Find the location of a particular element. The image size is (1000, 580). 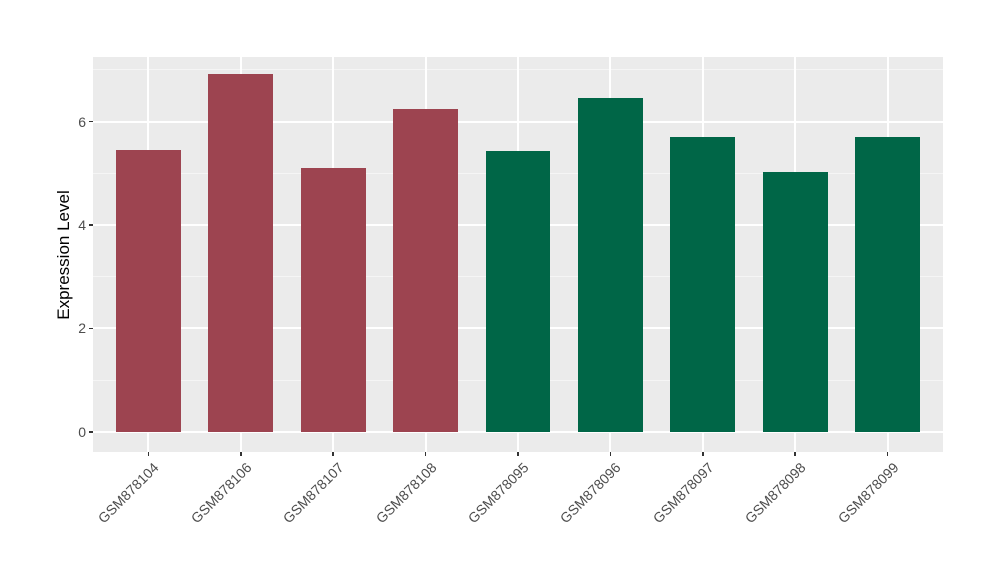

bar-GSM878096 is located at coordinates (610, 264).